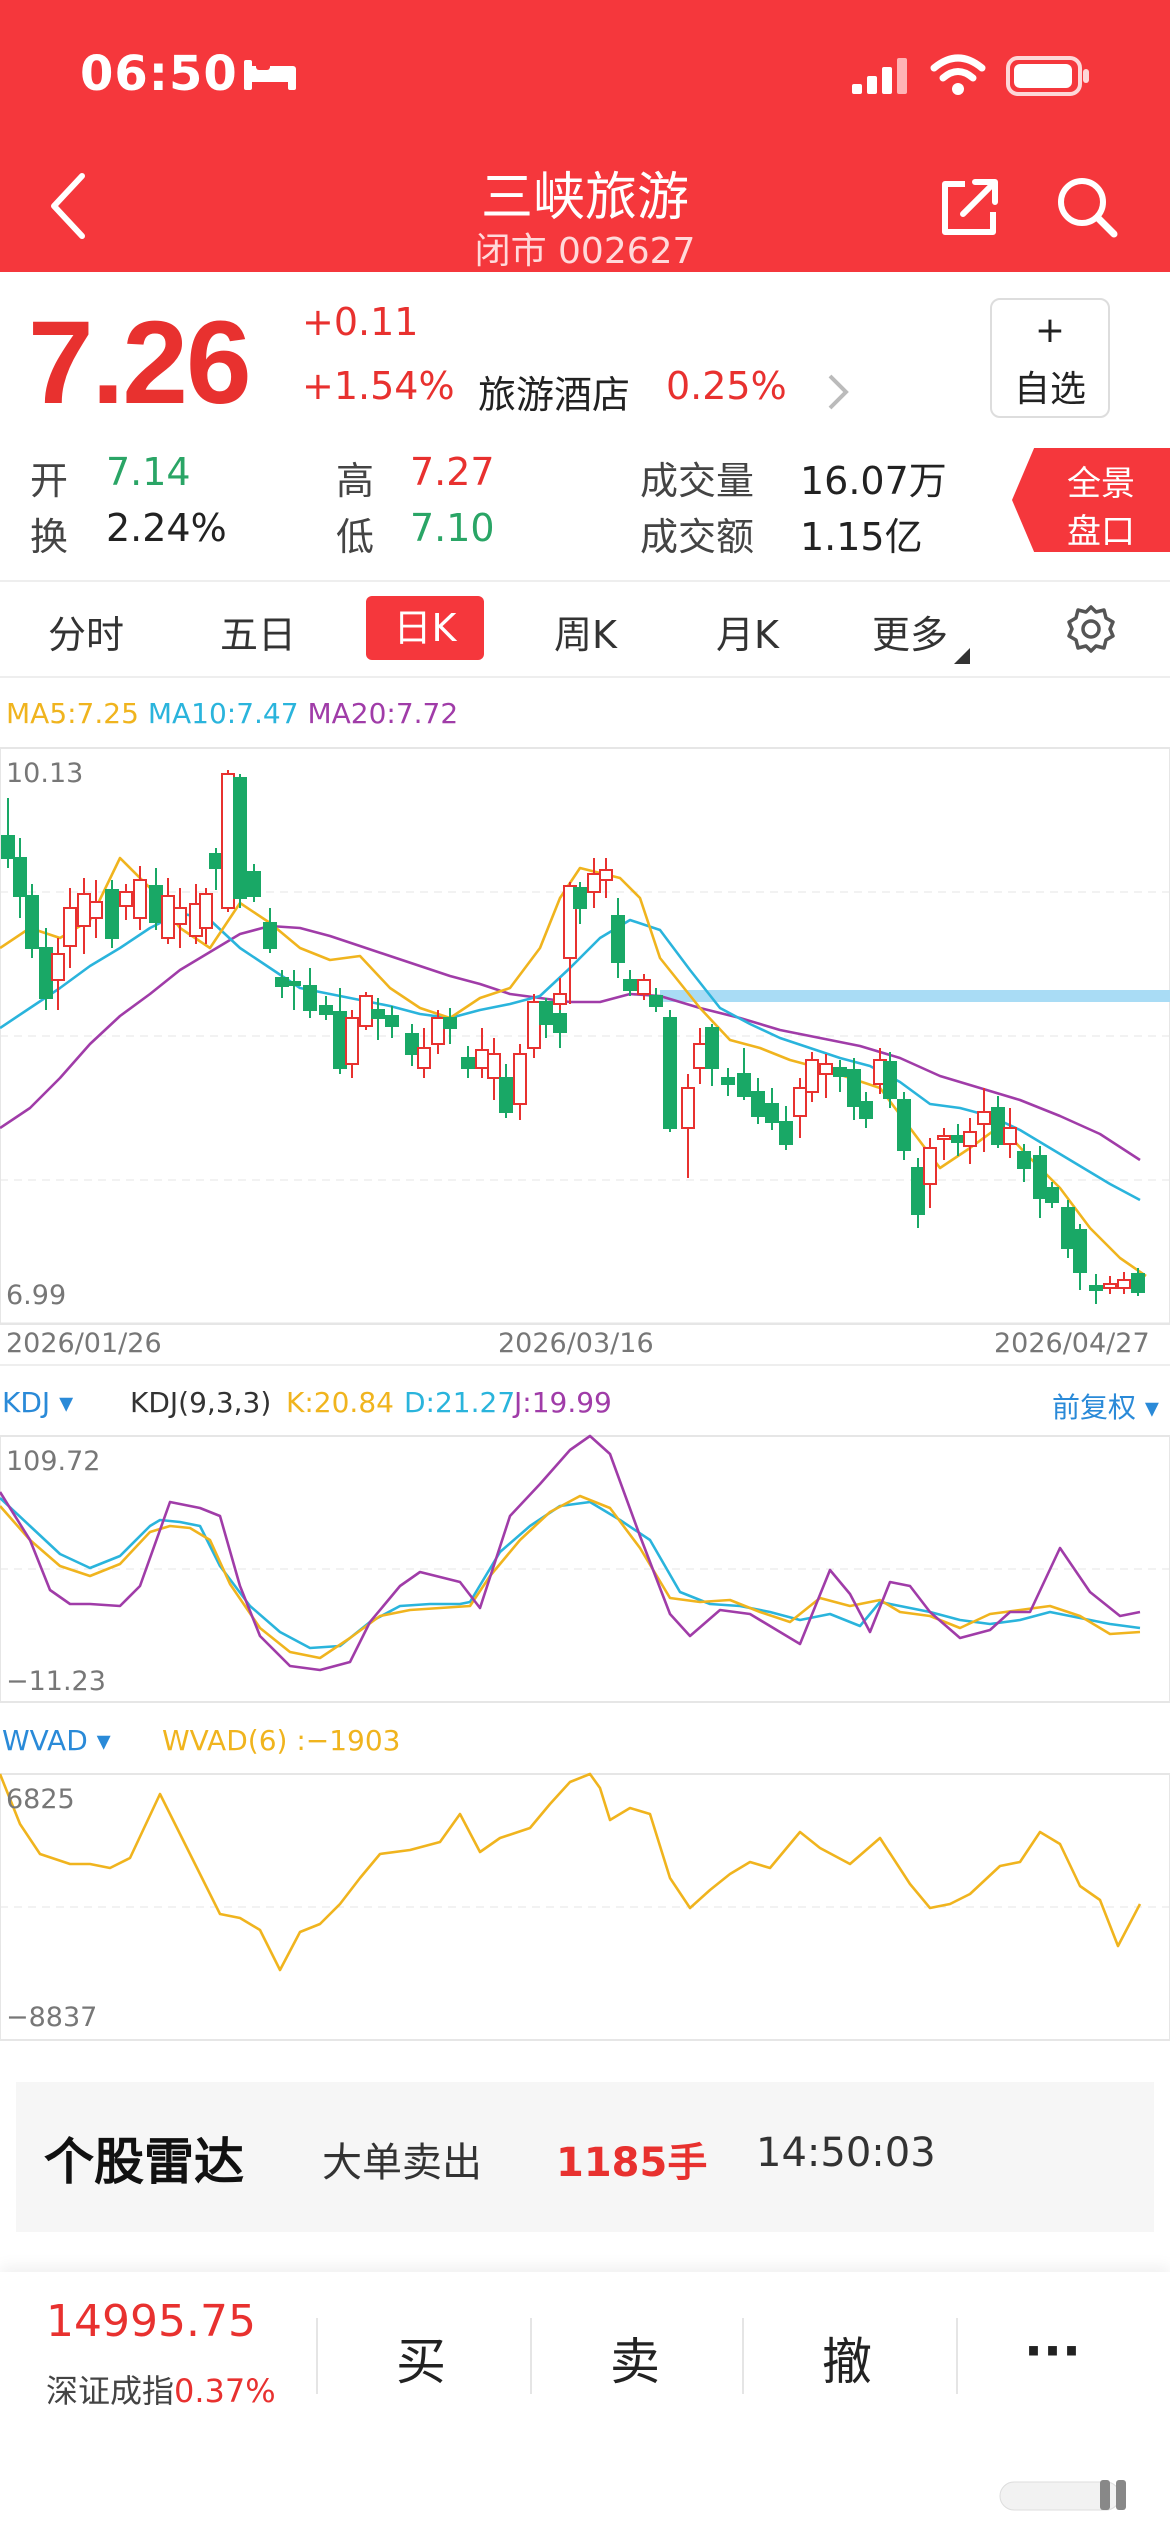 This screenshot has height=2532, width=1170. I want to click on kdj-indicator-select: KDJ ▾, so click(38, 1402).